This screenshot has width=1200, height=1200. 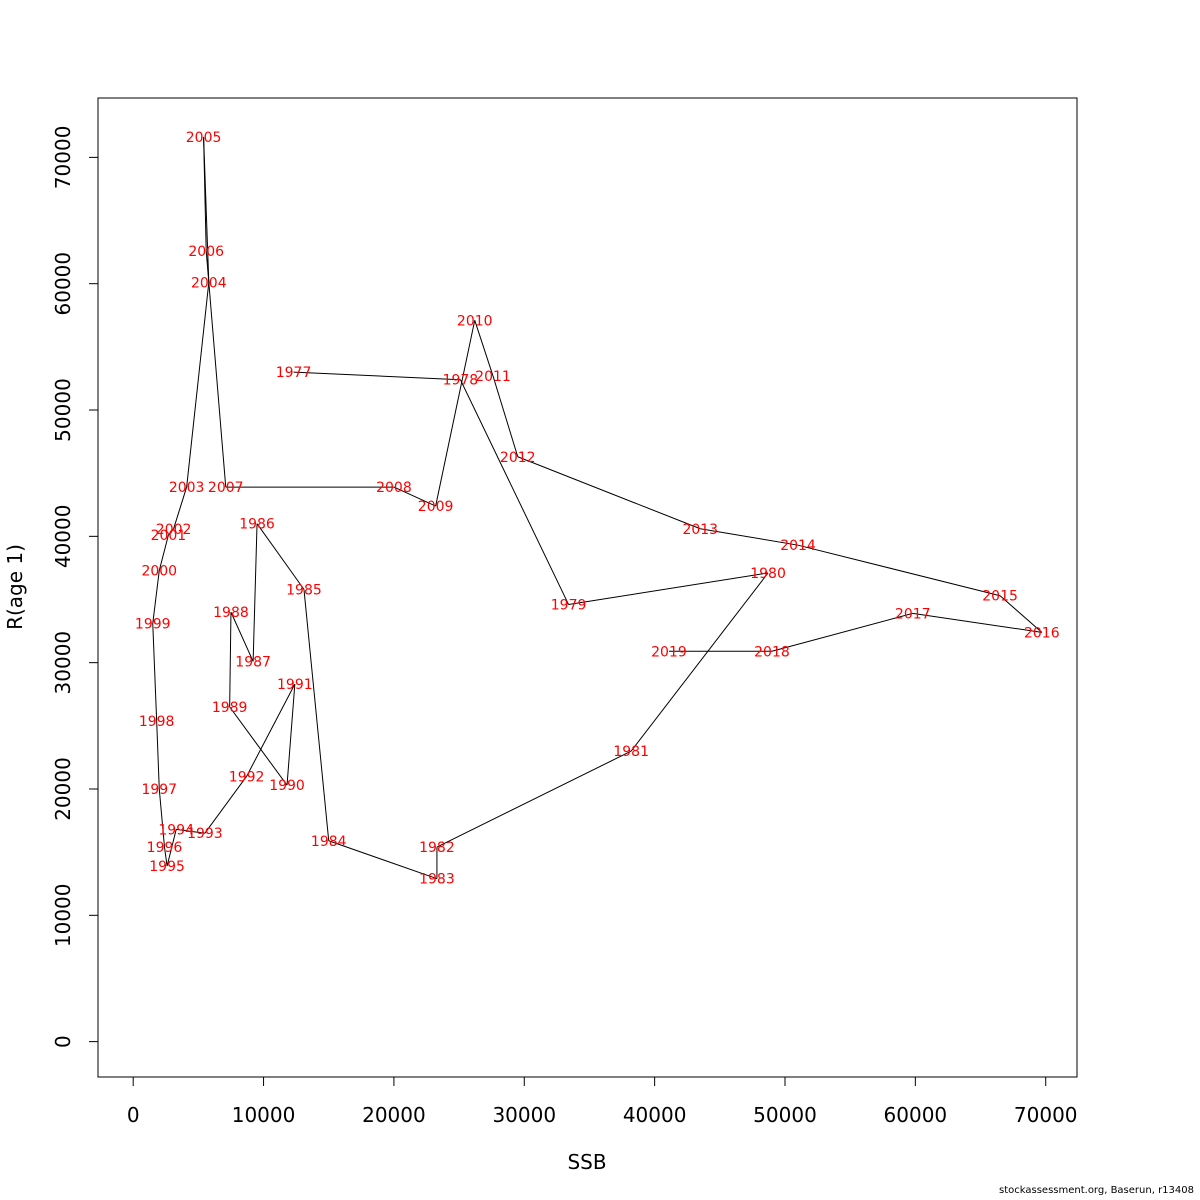 What do you see at coordinates (394, 1115) in the screenshot?
I see `x-tick-label: 20000` at bounding box center [394, 1115].